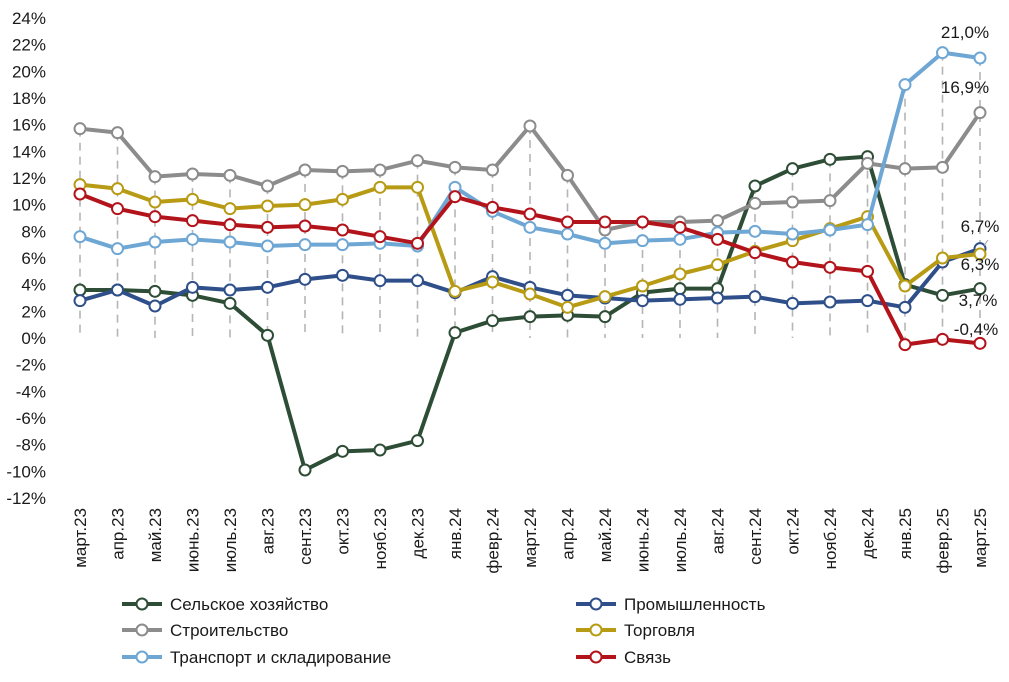 Image resolution: width=1009 pixels, height=682 pixels. I want to click on x-tick-label: июнь.24, so click(643, 540).